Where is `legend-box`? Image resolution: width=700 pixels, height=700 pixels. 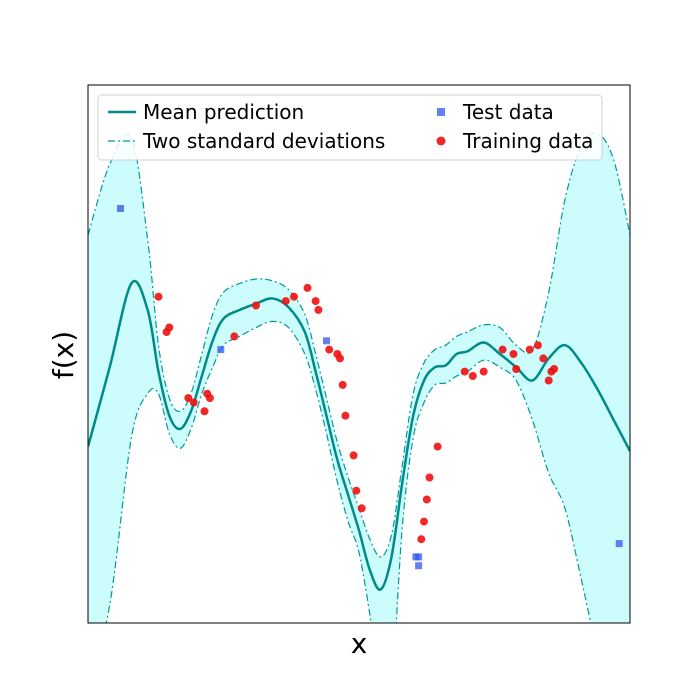
legend-box is located at coordinates (350, 127).